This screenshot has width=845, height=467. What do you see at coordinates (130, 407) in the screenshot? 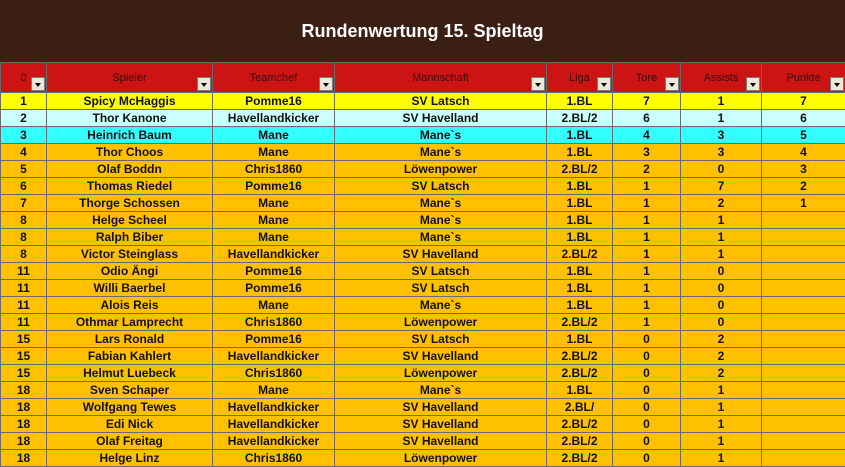
I see `cell-player: Wolfgang Tewes` at bounding box center [130, 407].